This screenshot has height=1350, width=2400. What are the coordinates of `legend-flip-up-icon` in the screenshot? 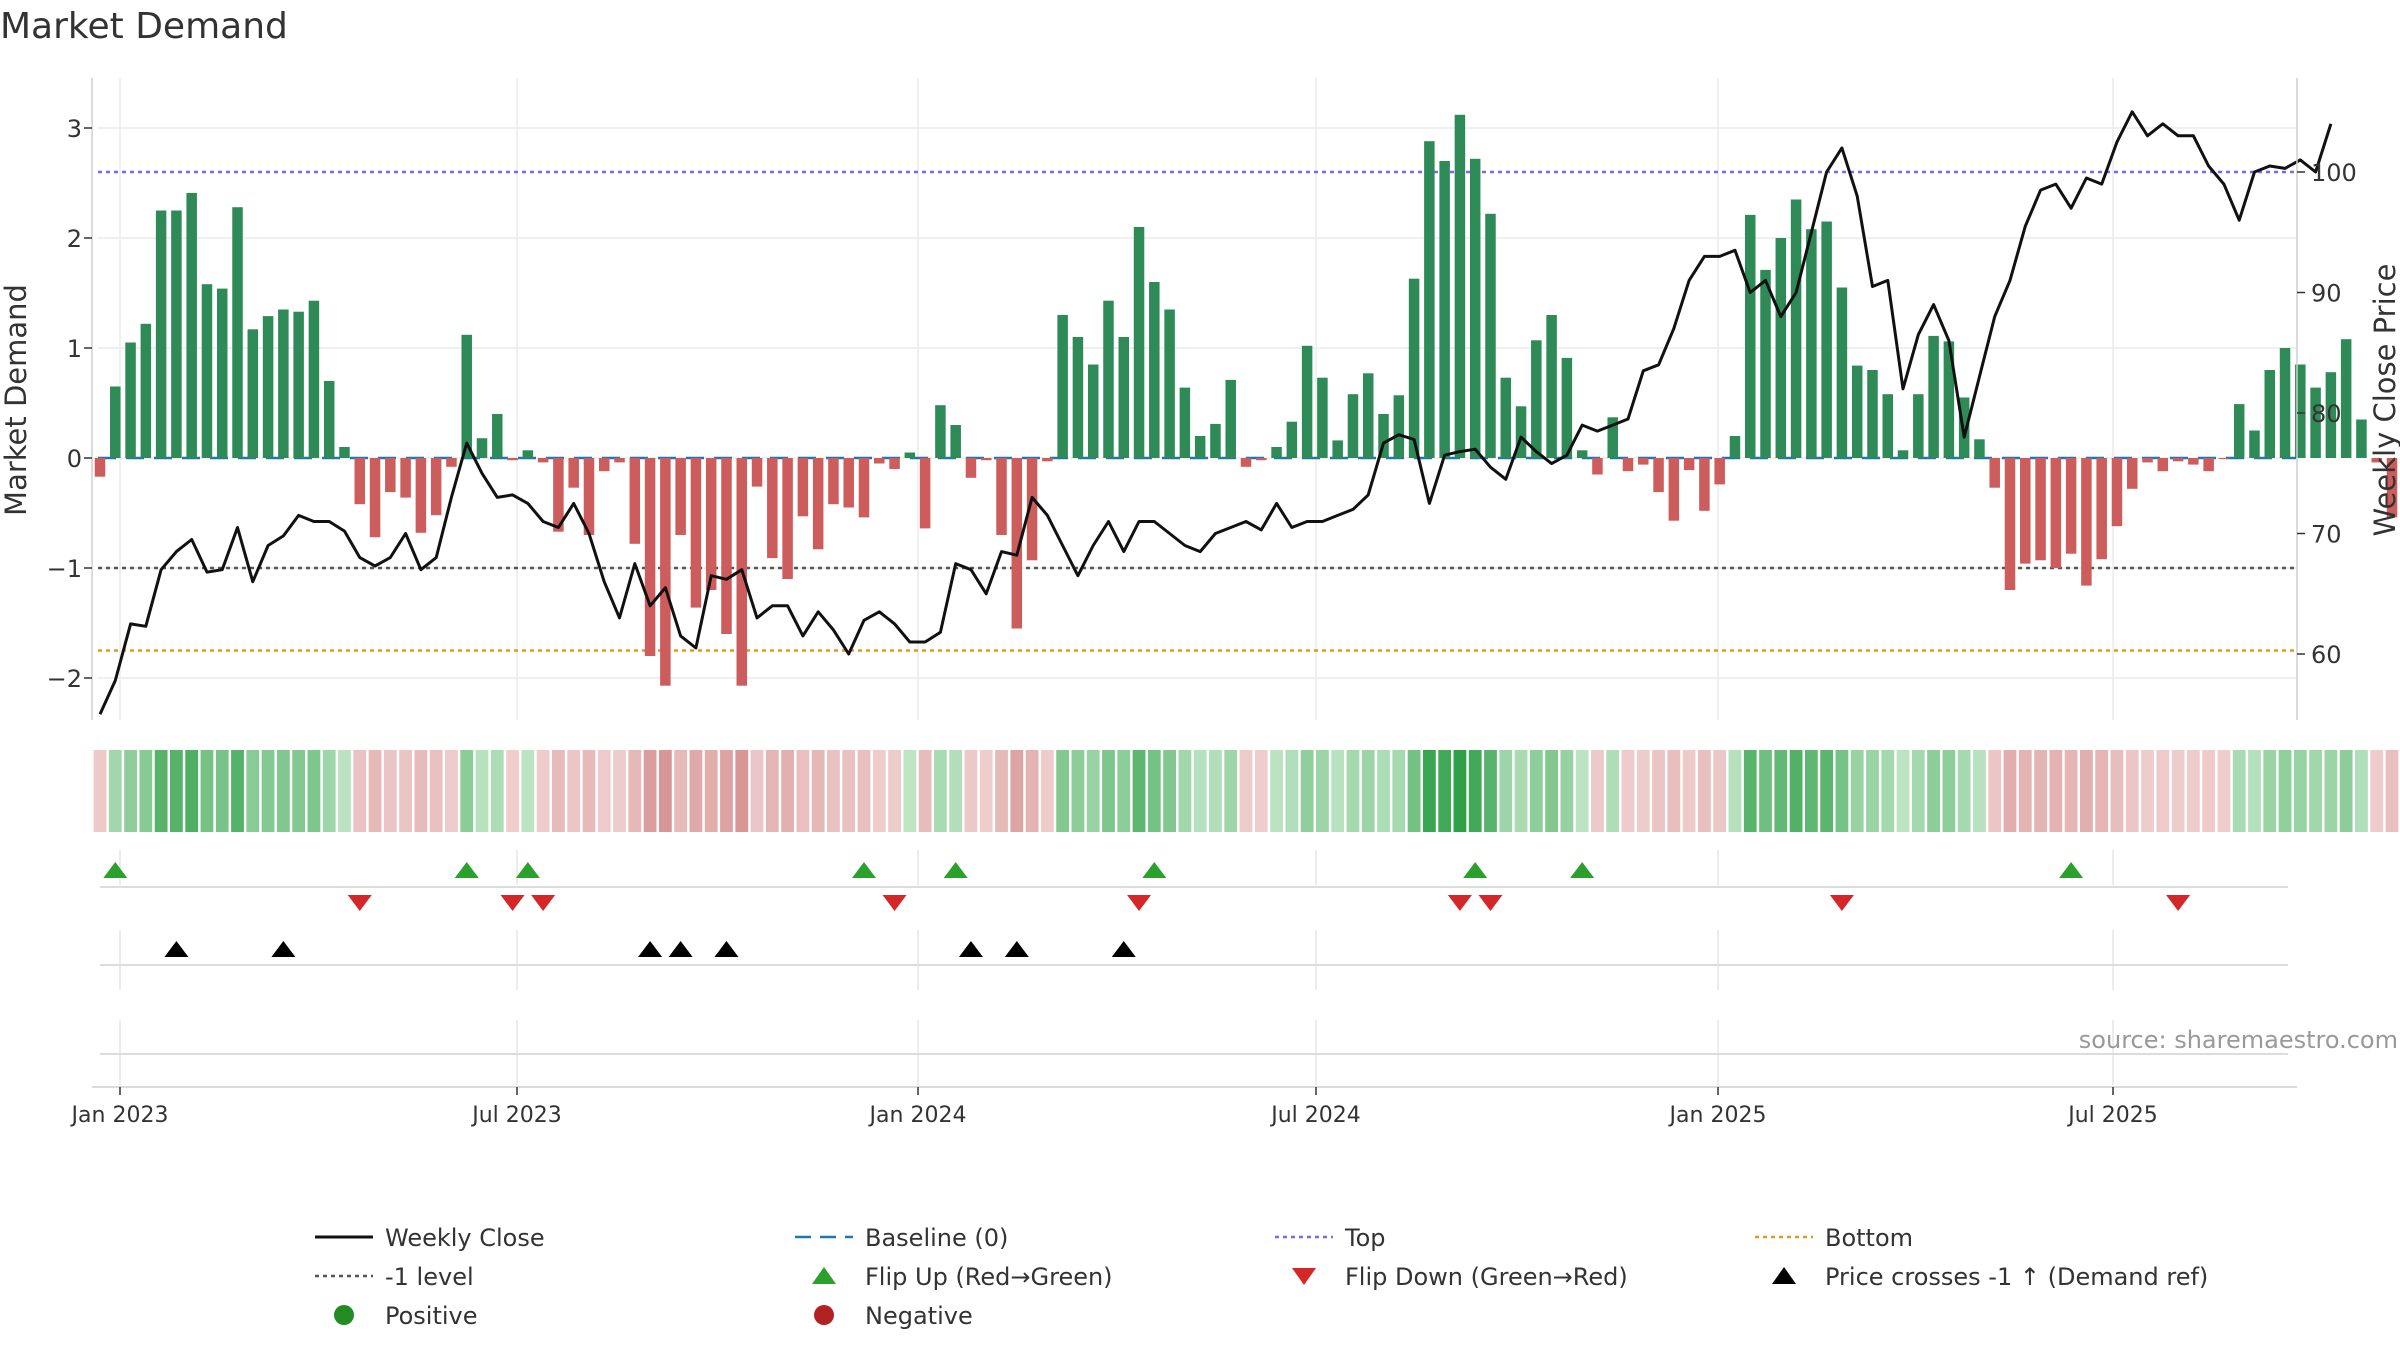 It's located at (824, 1275).